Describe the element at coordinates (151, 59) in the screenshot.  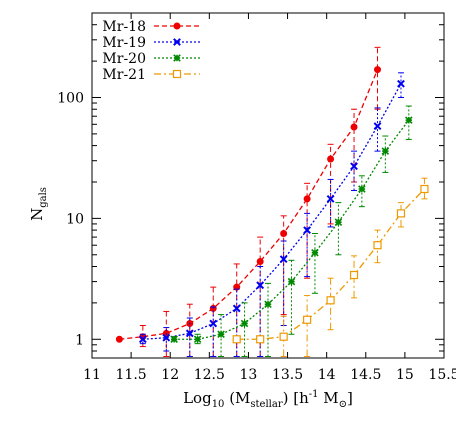
I see `legend-item: Mr-20` at that location.